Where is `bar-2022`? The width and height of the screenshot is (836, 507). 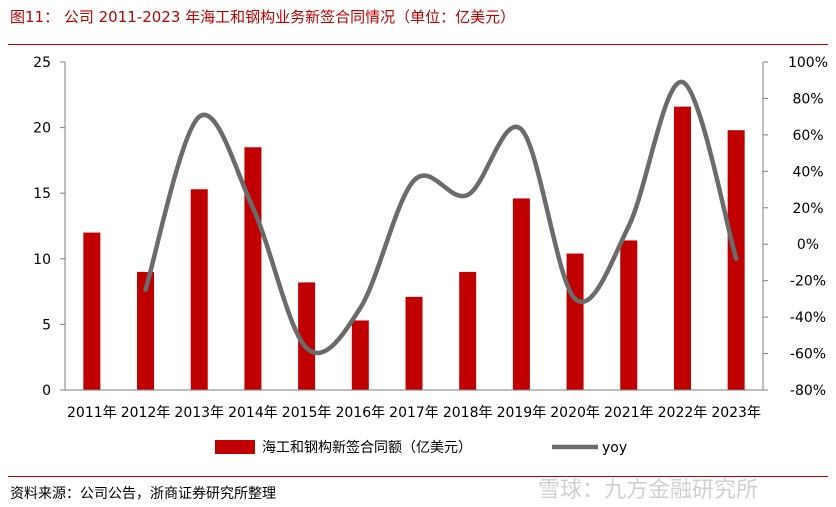
bar-2022 is located at coordinates (682, 248).